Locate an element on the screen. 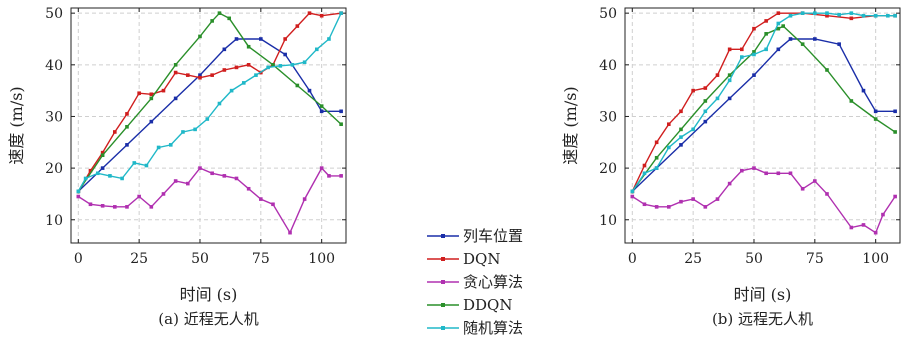 The width and height of the screenshot is (904, 344). y-tick-label: 30 is located at coordinates (54, 117).